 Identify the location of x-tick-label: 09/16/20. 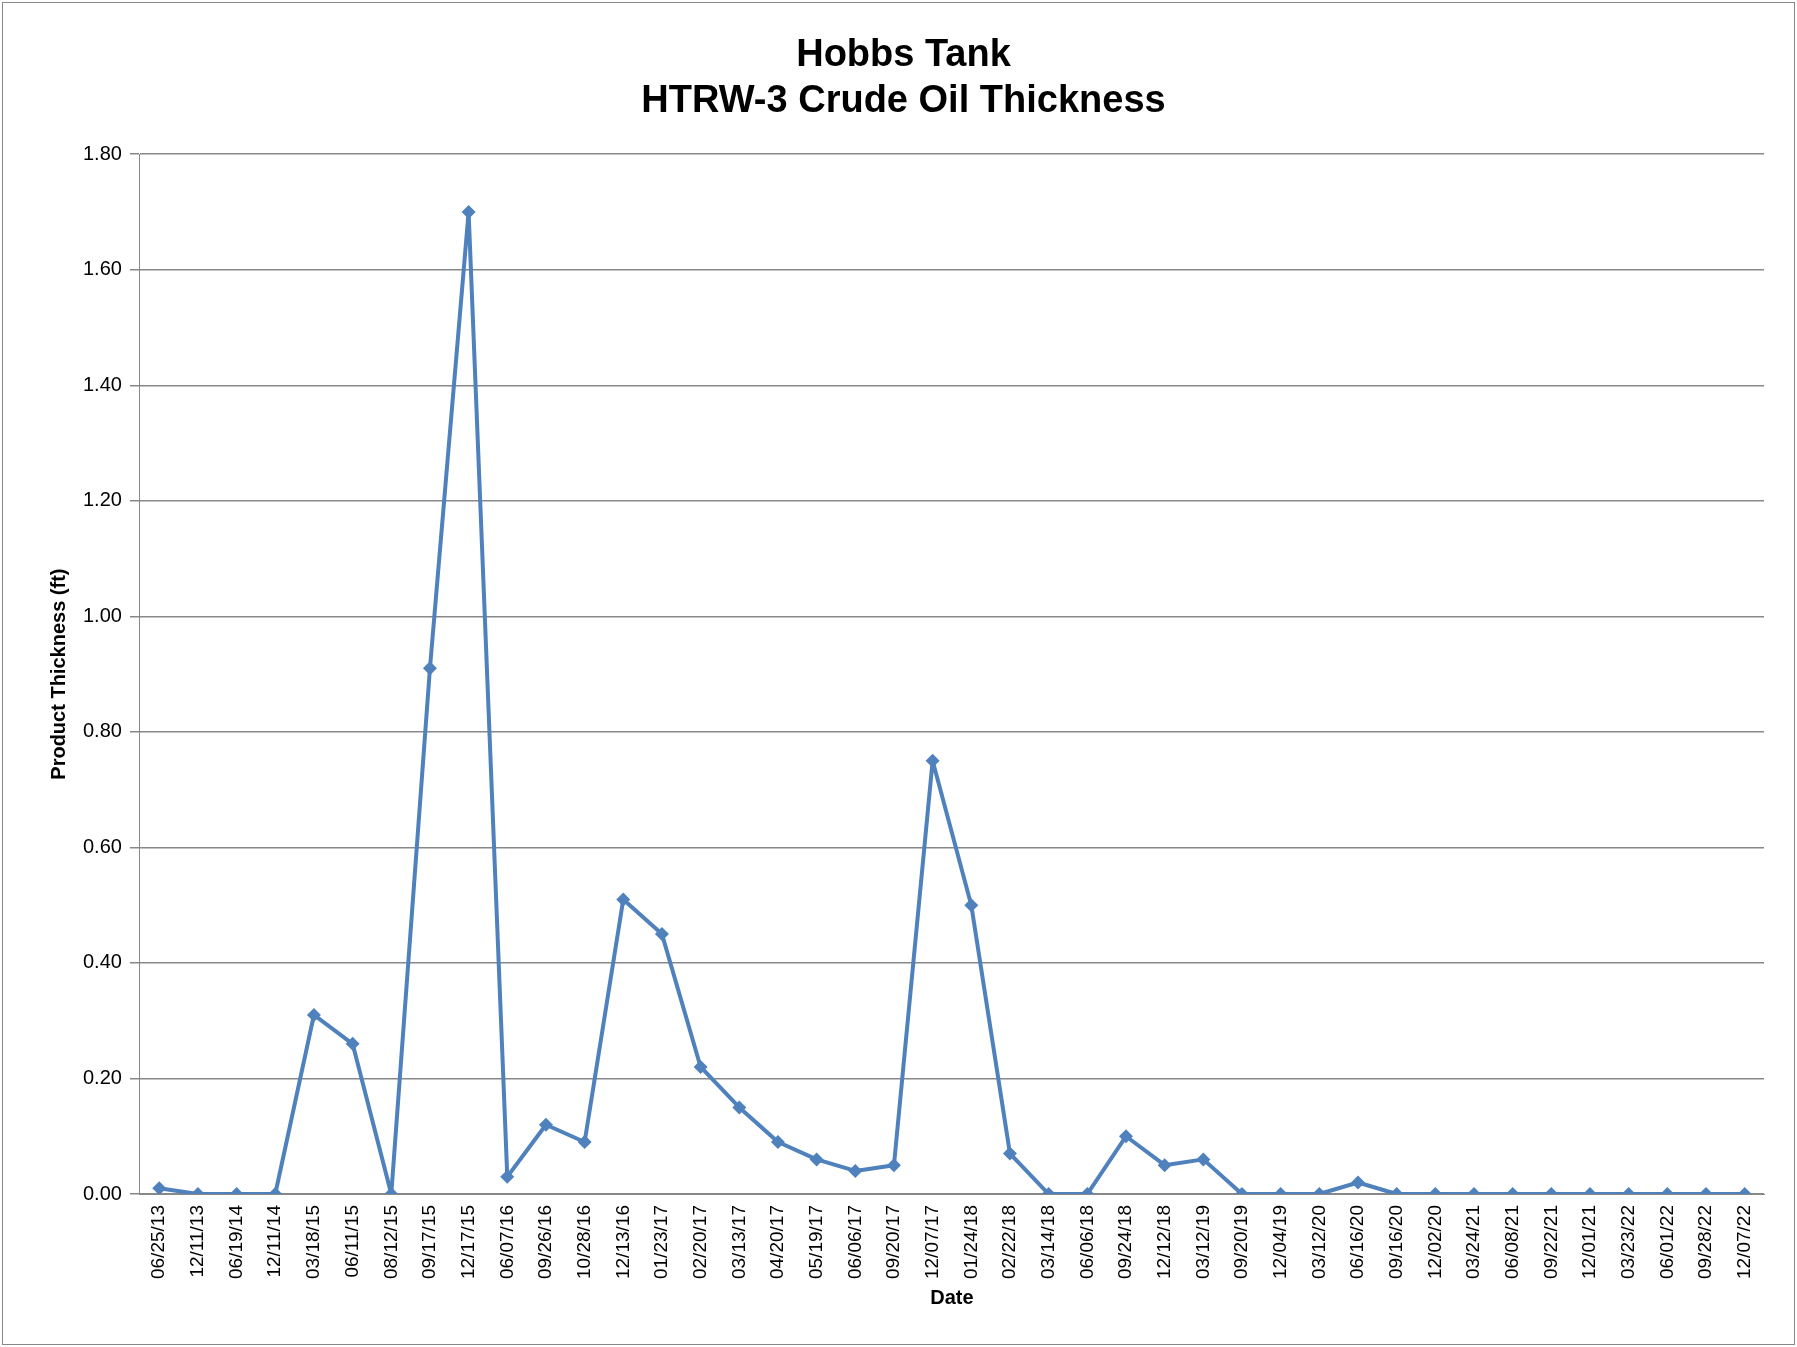
(1395, 1242).